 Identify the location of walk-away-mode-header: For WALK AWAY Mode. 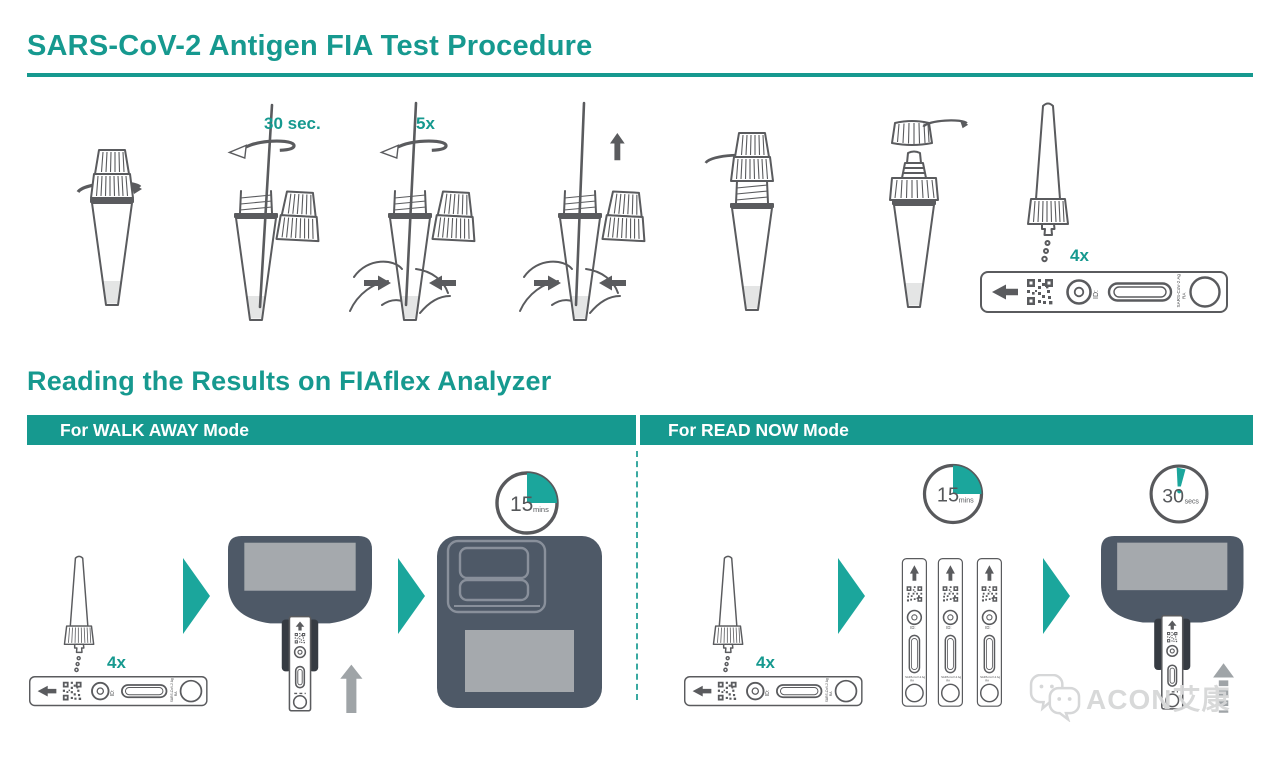
(331, 430).